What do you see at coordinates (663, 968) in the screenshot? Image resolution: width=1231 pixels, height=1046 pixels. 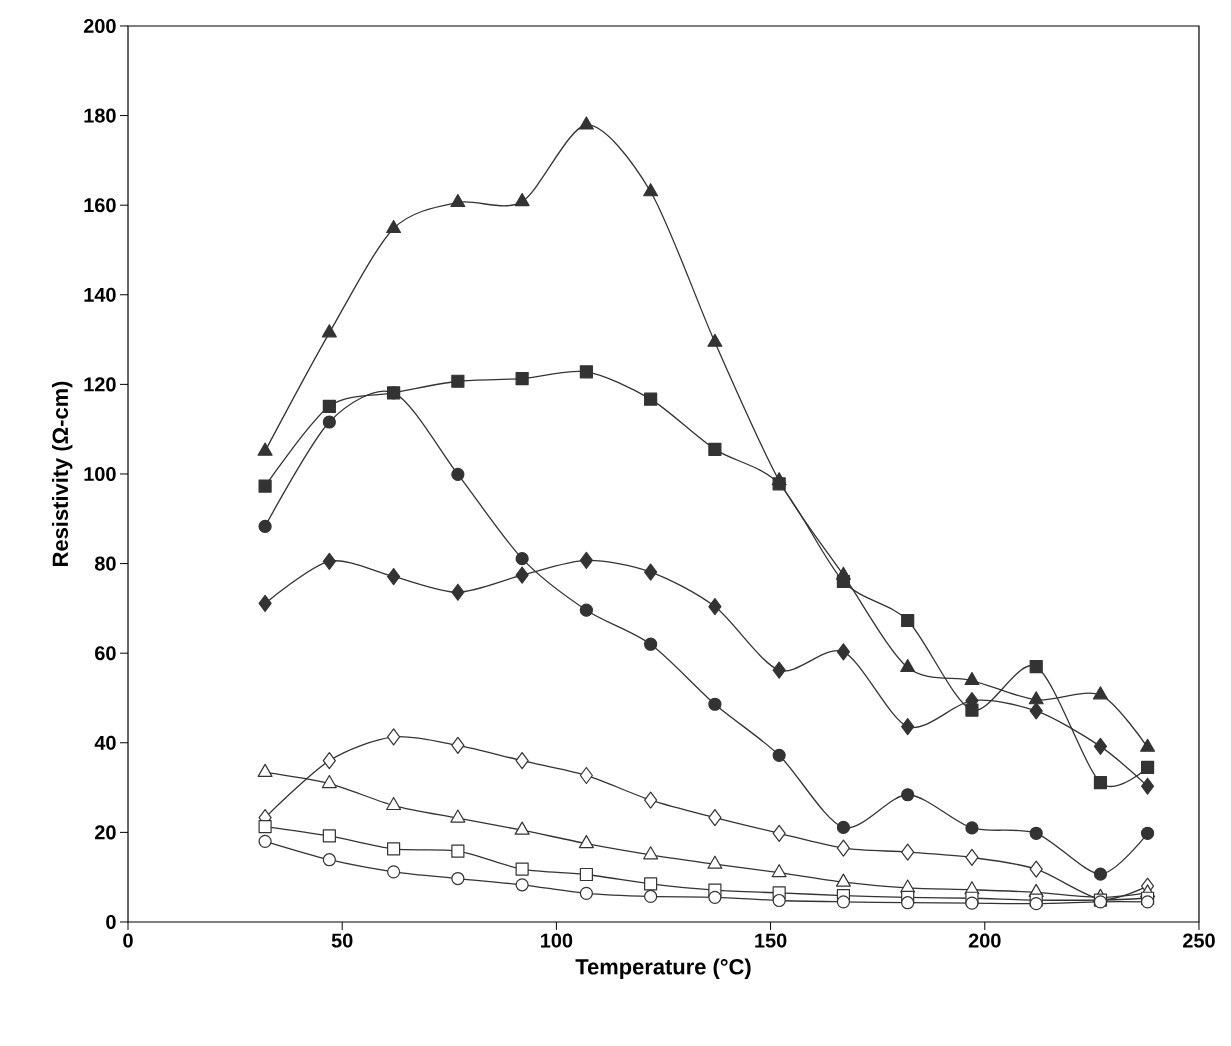 I see `x-axis-title: Temperature (°C)` at bounding box center [663, 968].